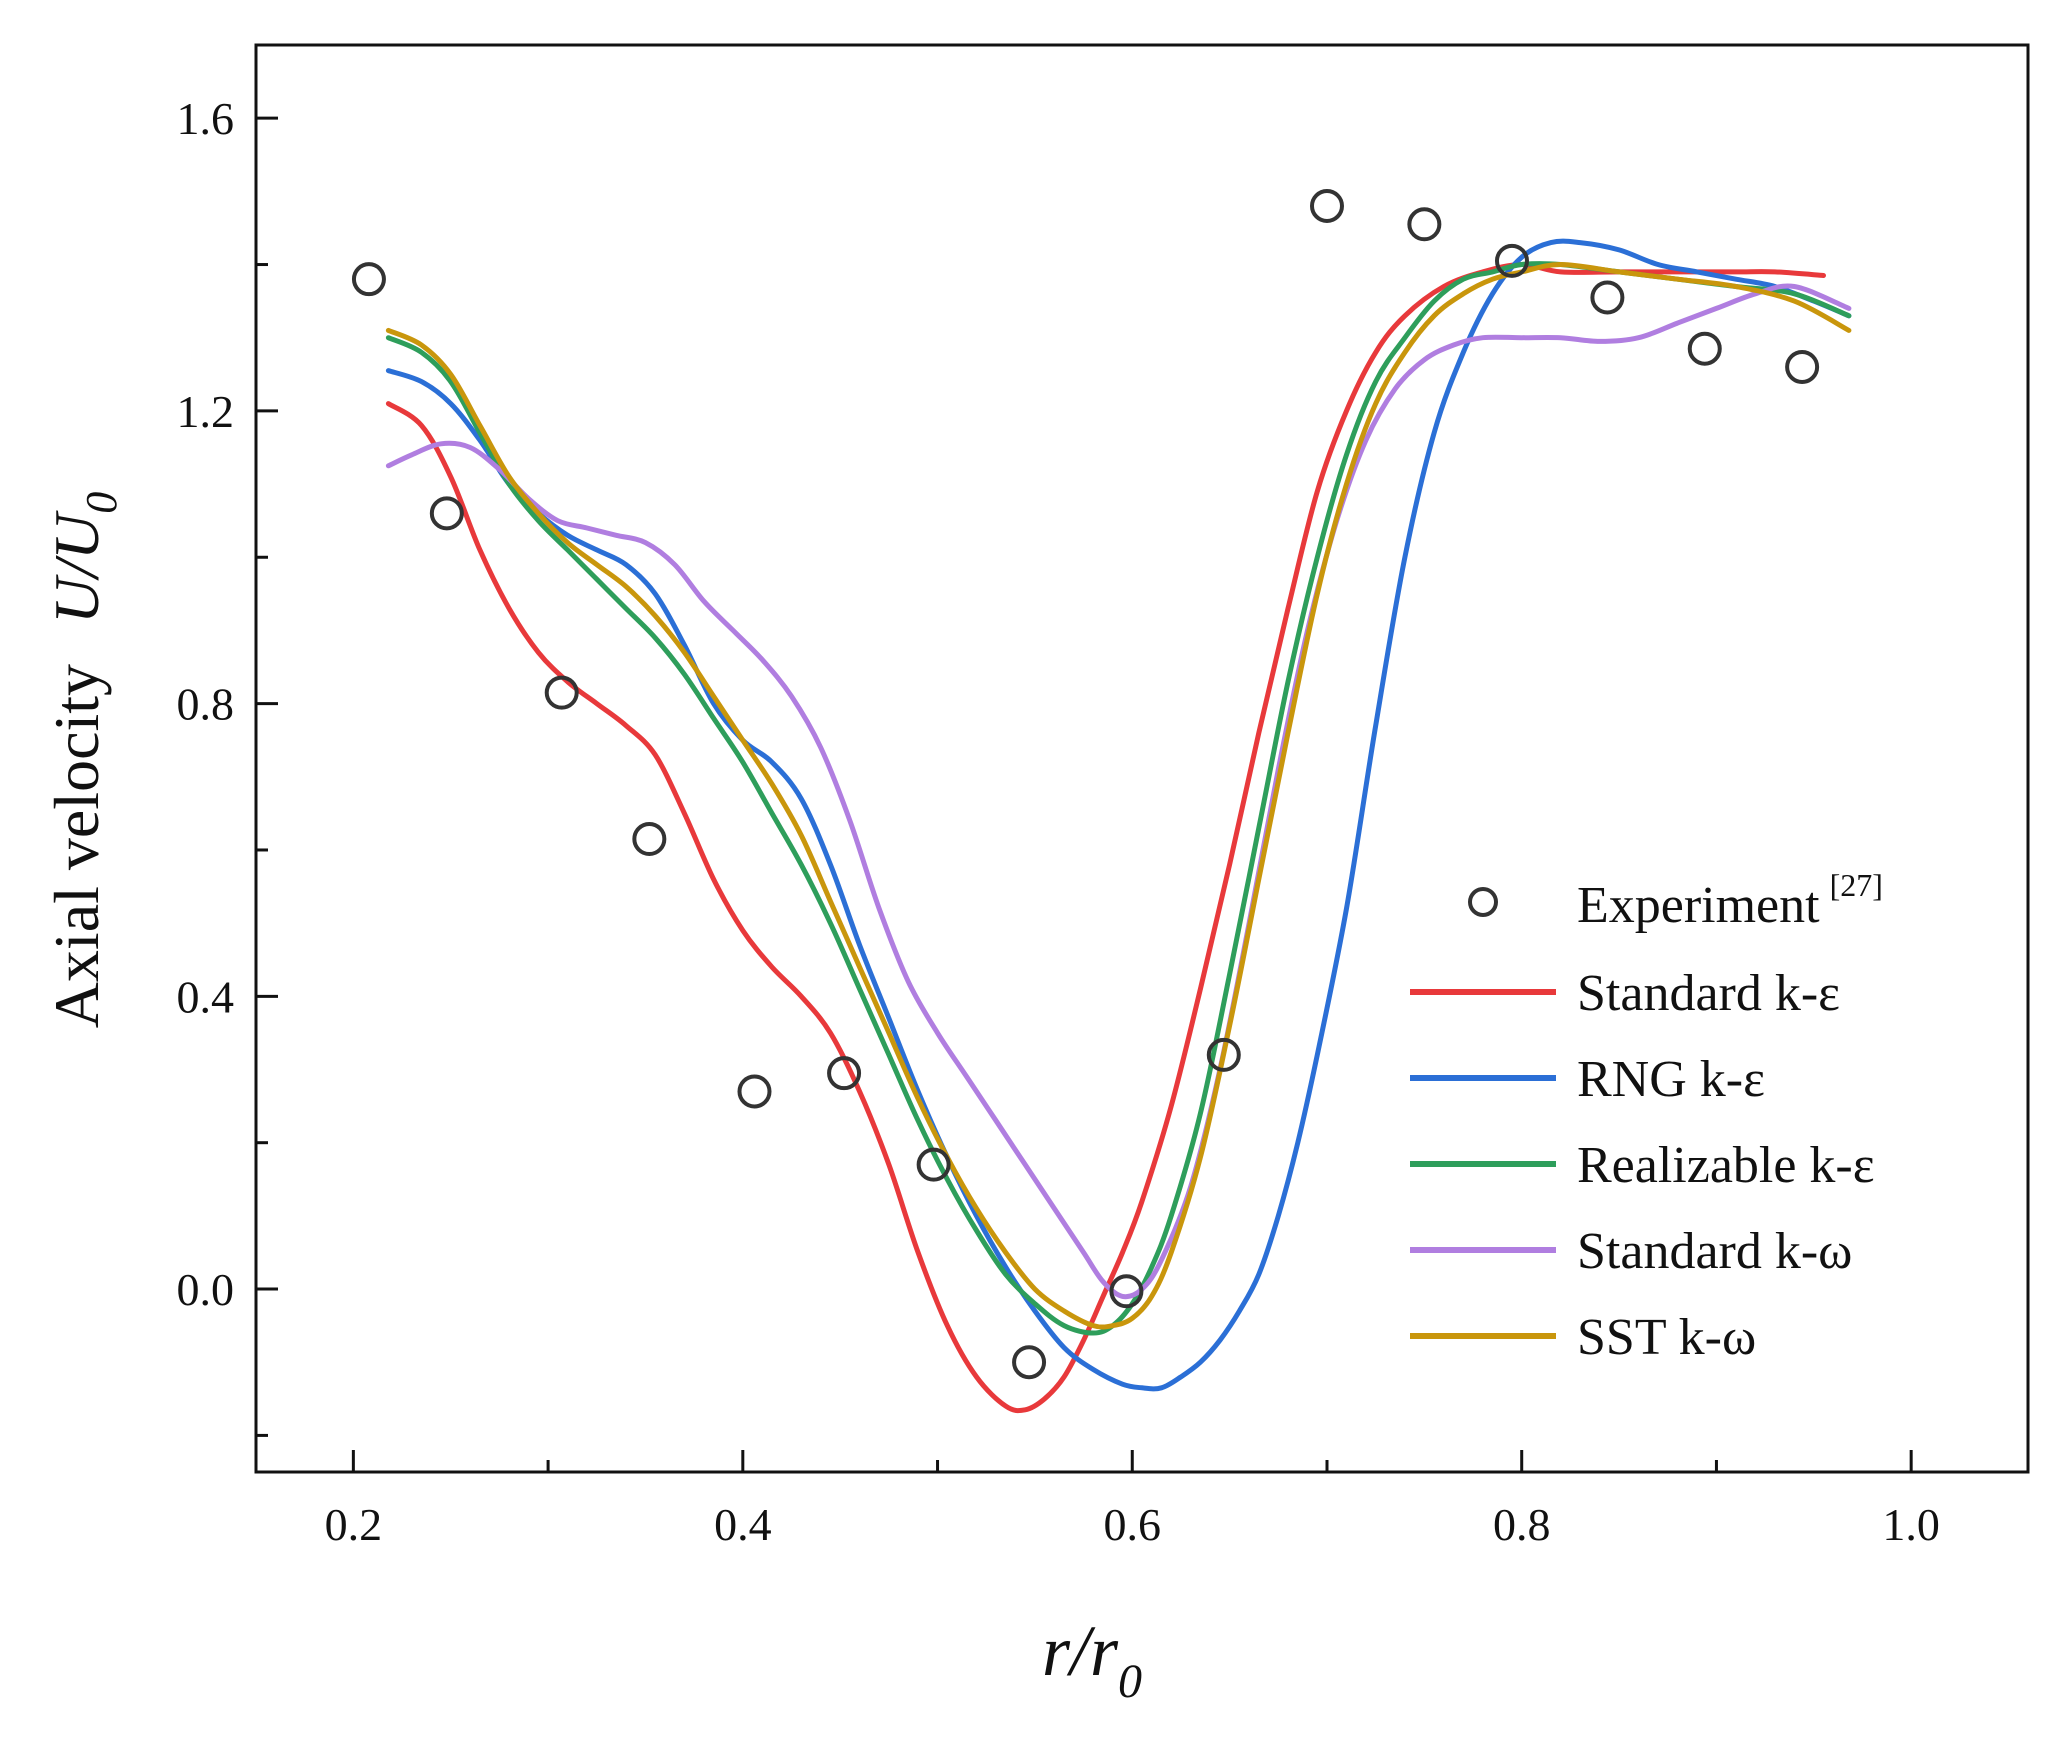  I want to click on x-tick-label: 0.6, so click(1133, 1524).